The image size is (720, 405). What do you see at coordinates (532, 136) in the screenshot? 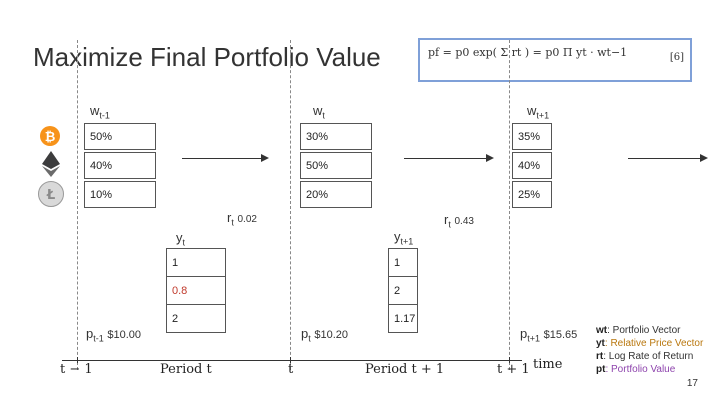
I see `w-next-cell-bitcoin: 35%` at bounding box center [532, 136].